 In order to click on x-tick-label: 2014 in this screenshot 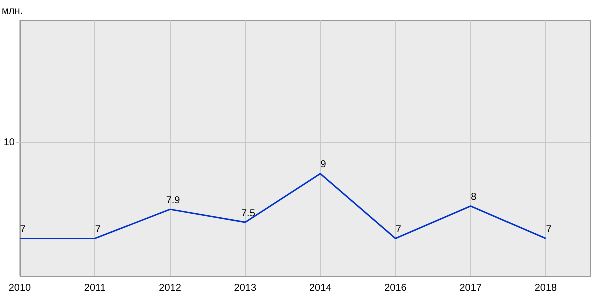, I will do `click(320, 288)`.